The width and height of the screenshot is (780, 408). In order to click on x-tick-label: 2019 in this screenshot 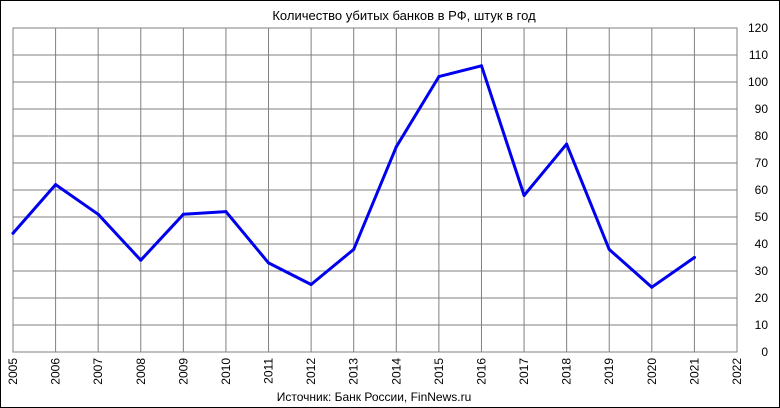, I will do `click(609, 371)`.